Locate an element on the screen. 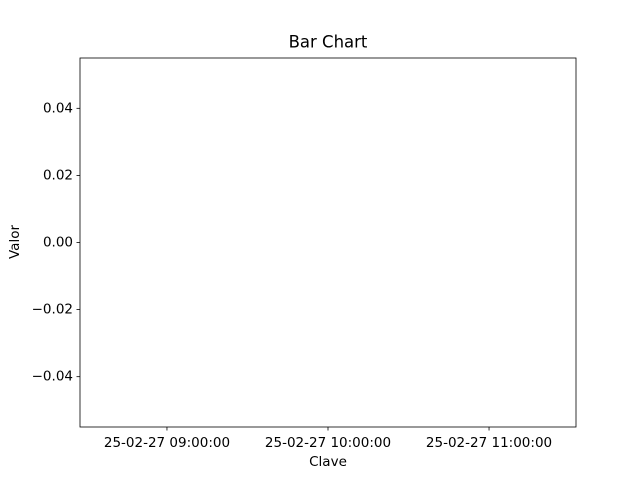 The image size is (640, 480). x-tick-label: 25-02-27 11:00:00 is located at coordinates (489, 443).